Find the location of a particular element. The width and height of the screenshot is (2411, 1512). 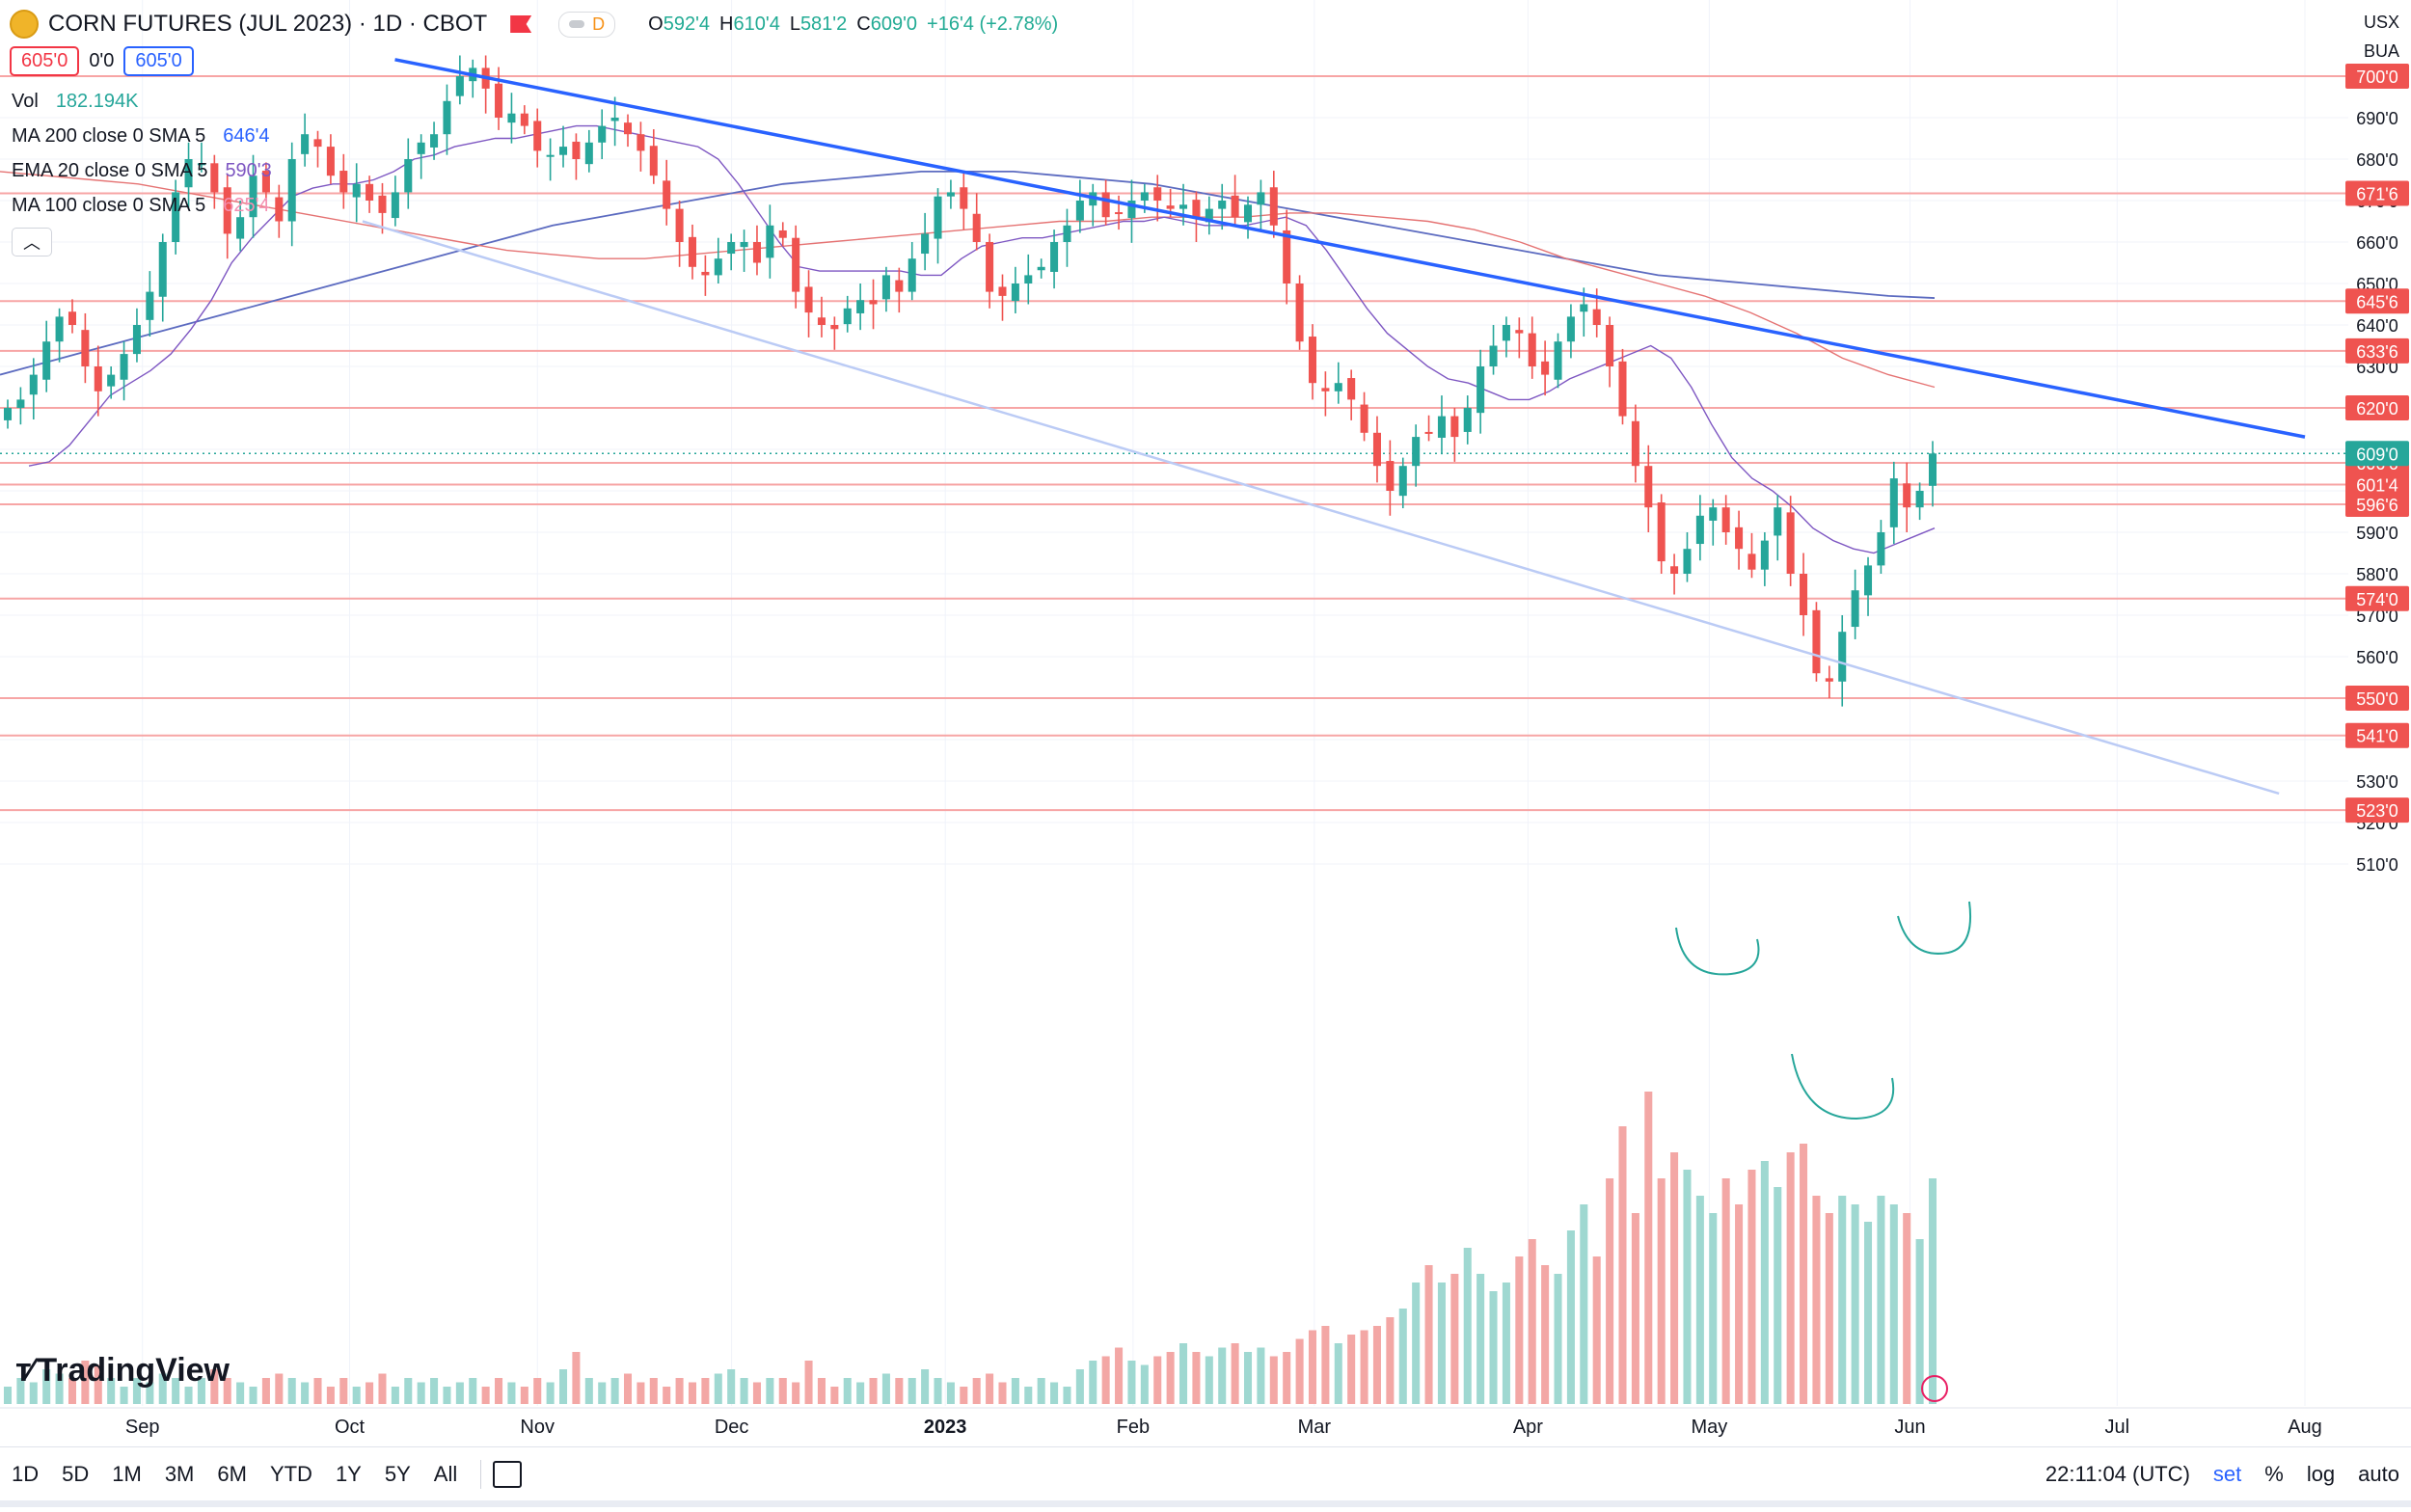

last-price-label: 609'0 is located at coordinates (2377, 454).